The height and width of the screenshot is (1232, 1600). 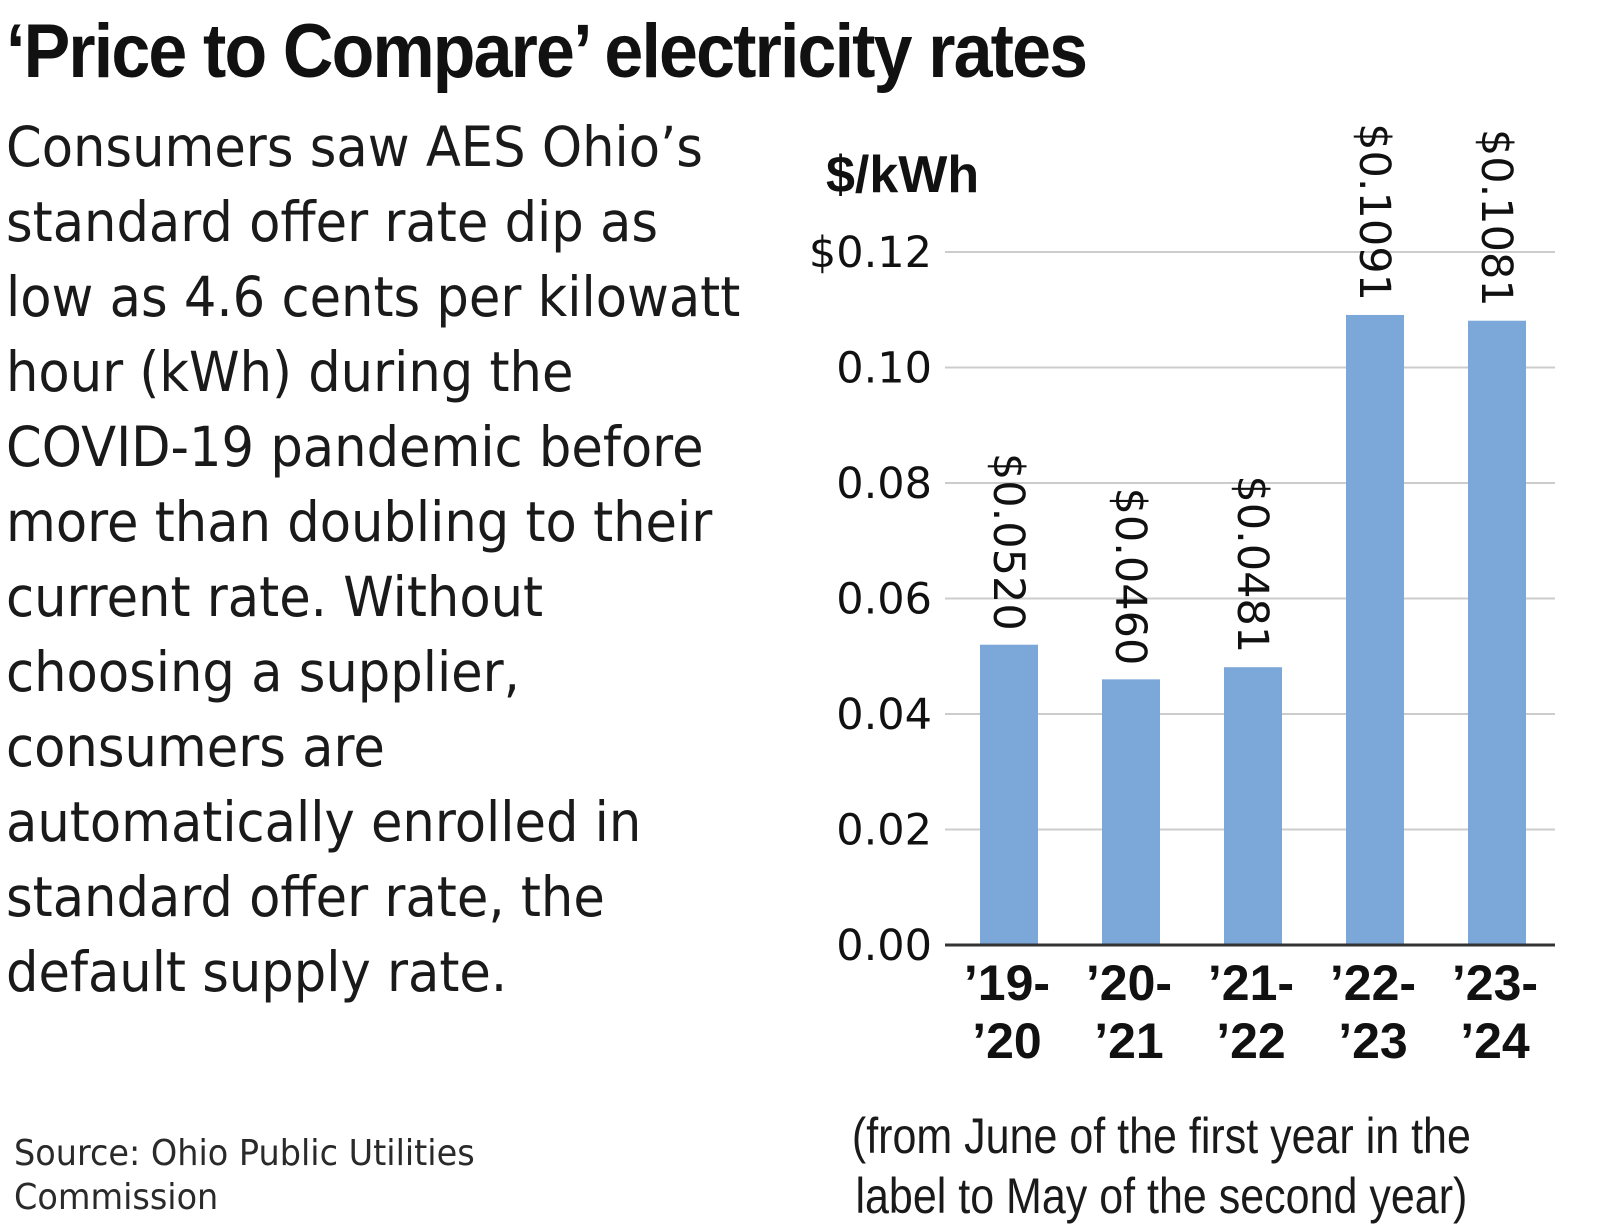 What do you see at coordinates (1252, 564) in the screenshot?
I see `data-label: $0.0481` at bounding box center [1252, 564].